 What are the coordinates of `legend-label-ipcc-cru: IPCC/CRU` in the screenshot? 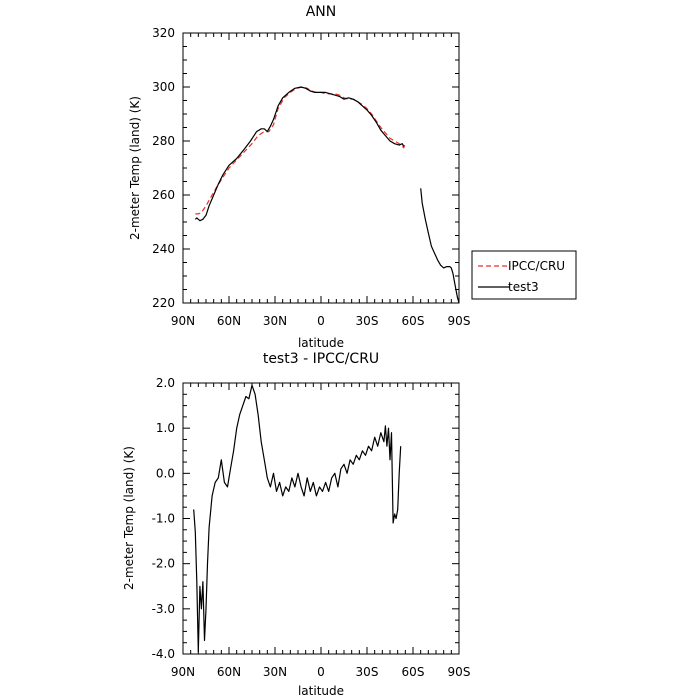 It's located at (536, 266).